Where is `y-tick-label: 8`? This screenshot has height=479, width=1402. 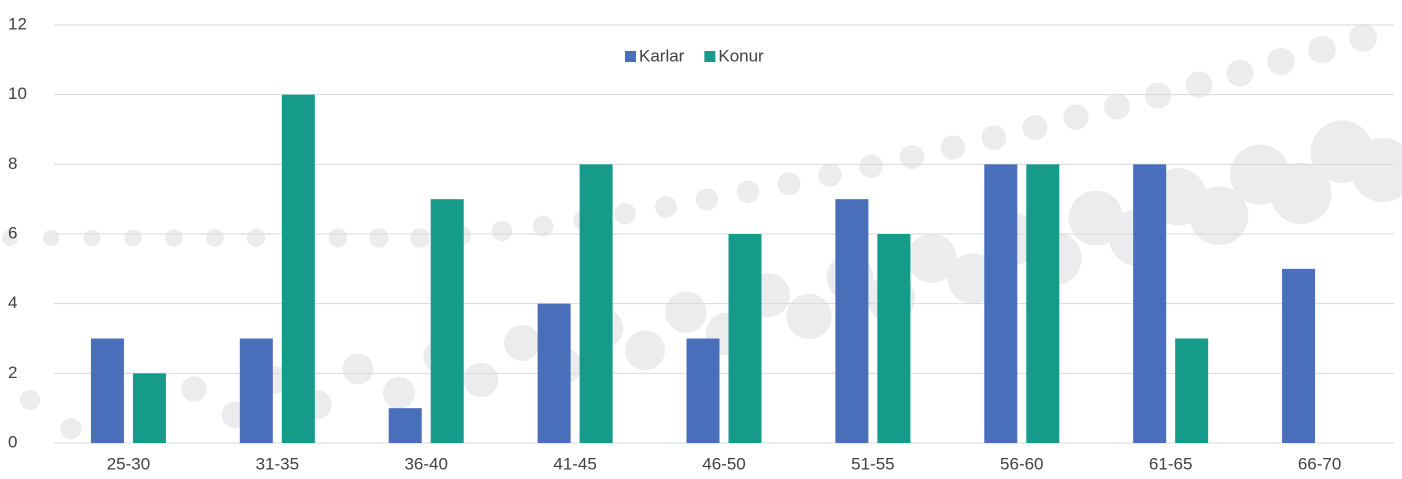 y-tick-label: 8 is located at coordinates (12, 163).